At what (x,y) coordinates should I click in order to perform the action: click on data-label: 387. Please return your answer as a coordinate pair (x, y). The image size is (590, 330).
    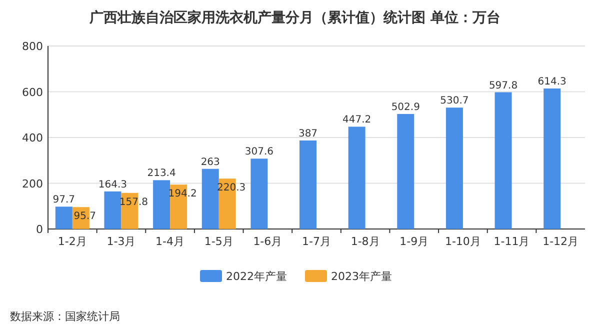
    Looking at the image, I should click on (308, 134).